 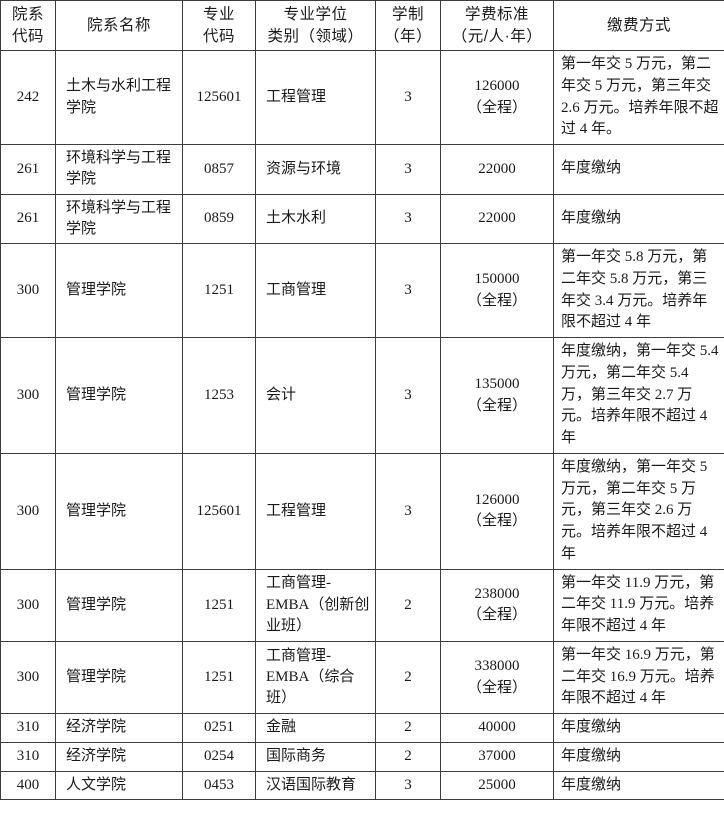 What do you see at coordinates (315, 25) in the screenshot?
I see `column-header-degree-category: 专业学位类别（领域）` at bounding box center [315, 25].